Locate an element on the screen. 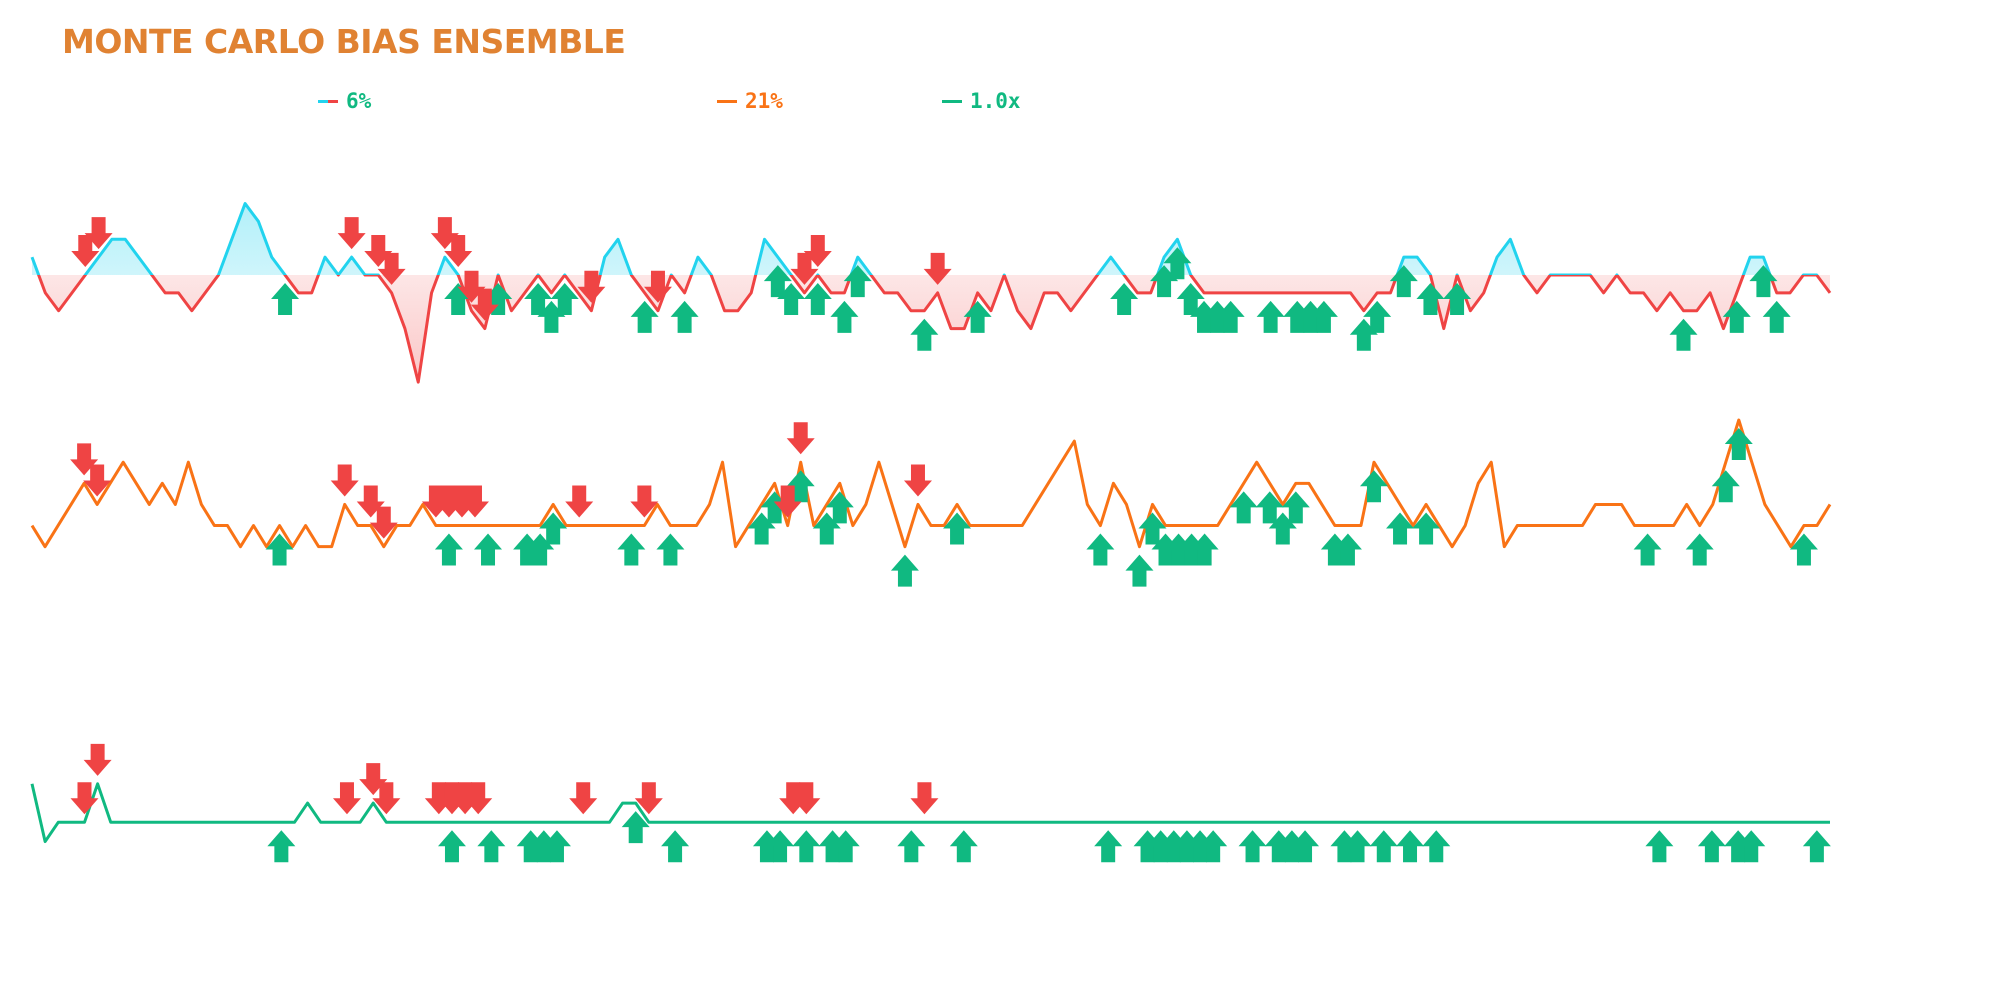  legend-item-1-0x: 1.0x is located at coordinates (981, 101).